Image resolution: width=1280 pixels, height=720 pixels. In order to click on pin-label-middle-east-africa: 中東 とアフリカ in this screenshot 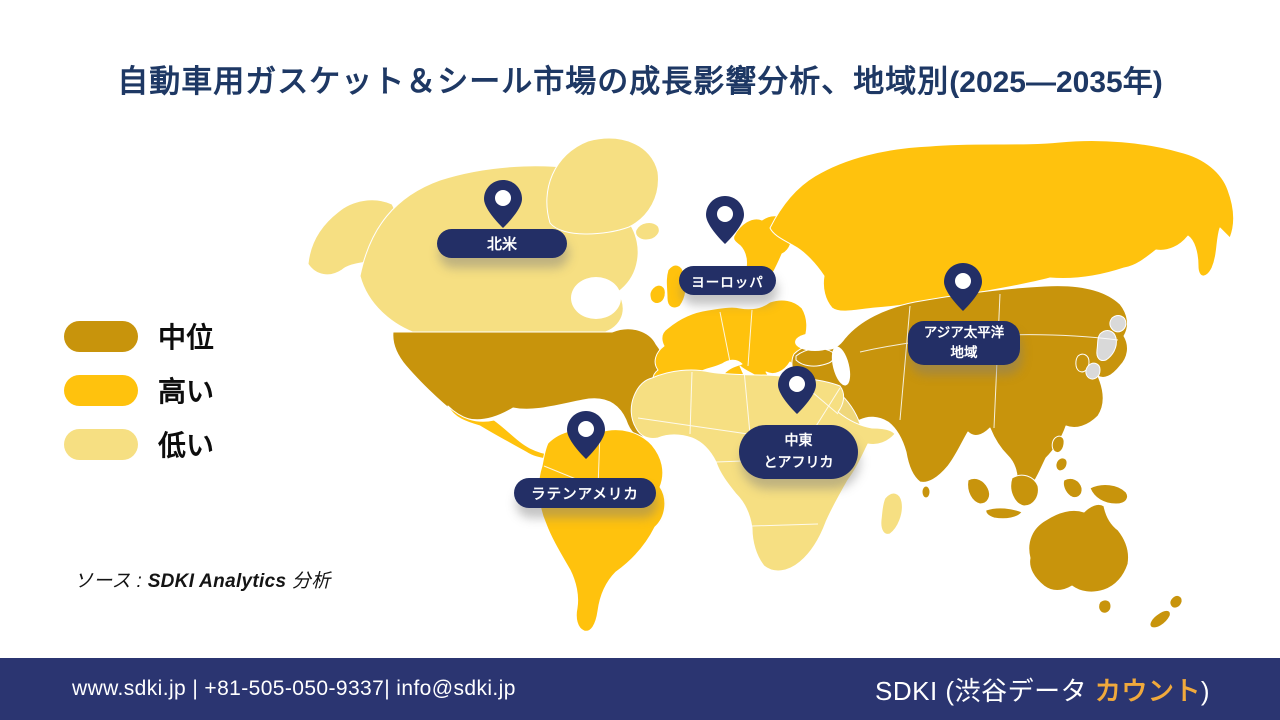, I will do `click(798, 452)`.